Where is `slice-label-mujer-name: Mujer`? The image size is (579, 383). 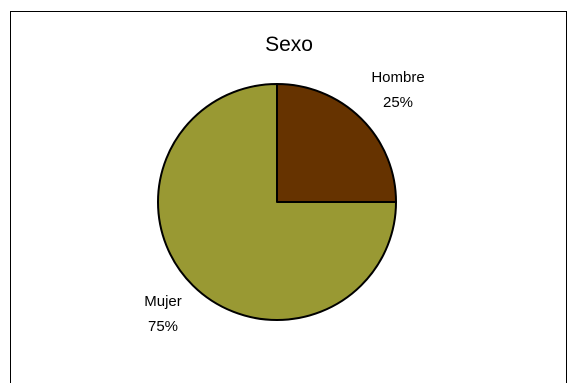
slice-label-mujer-name: Mujer is located at coordinates (163, 301).